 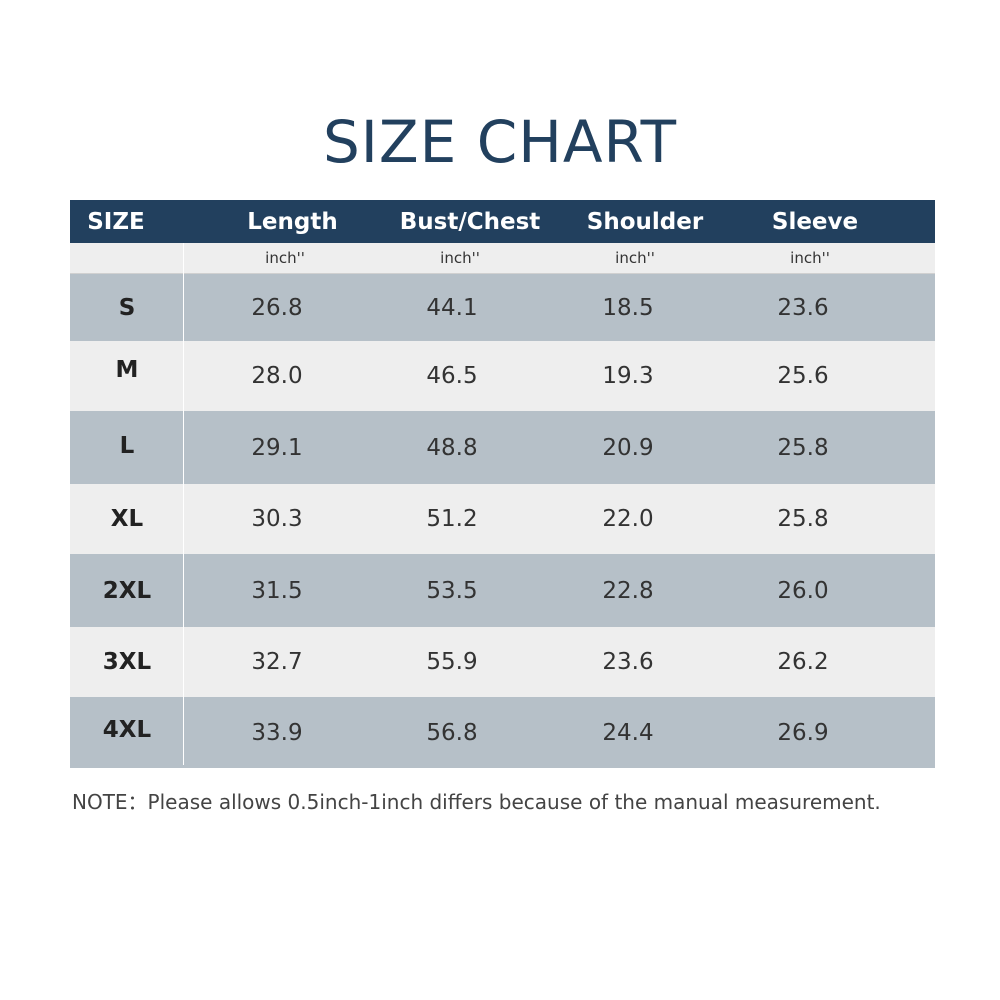 I want to click on header-length: Length, so click(x=292, y=221).